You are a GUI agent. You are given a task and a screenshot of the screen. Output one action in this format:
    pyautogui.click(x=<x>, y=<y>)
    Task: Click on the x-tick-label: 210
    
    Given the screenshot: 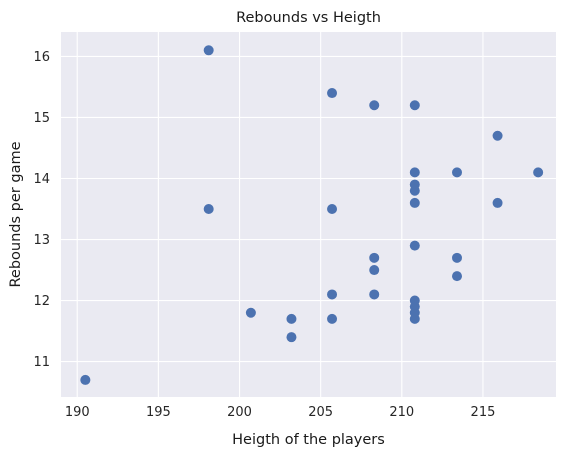 What is the action you would take?
    pyautogui.click(x=401, y=412)
    